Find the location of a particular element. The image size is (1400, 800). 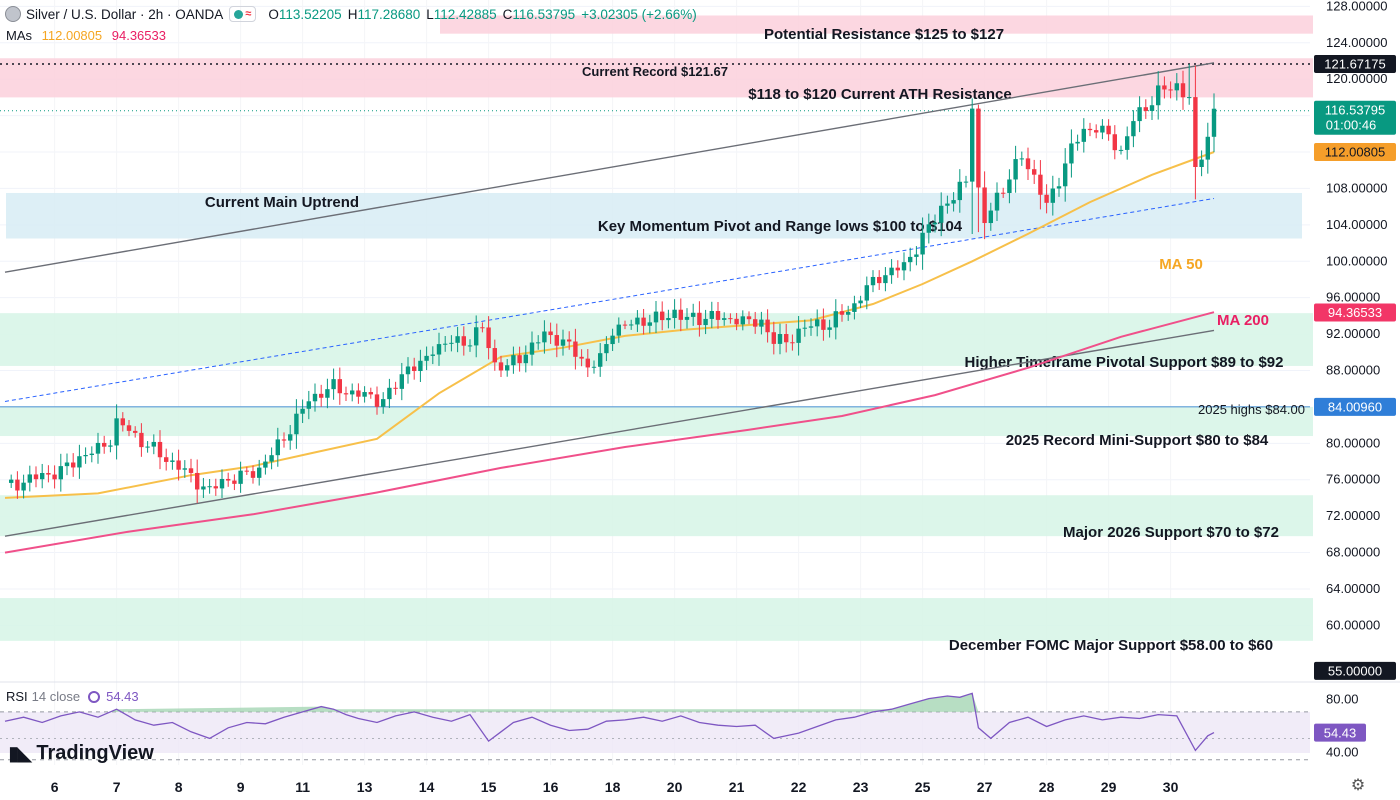

x-tick-label: 28 is located at coordinates (1047, 787).